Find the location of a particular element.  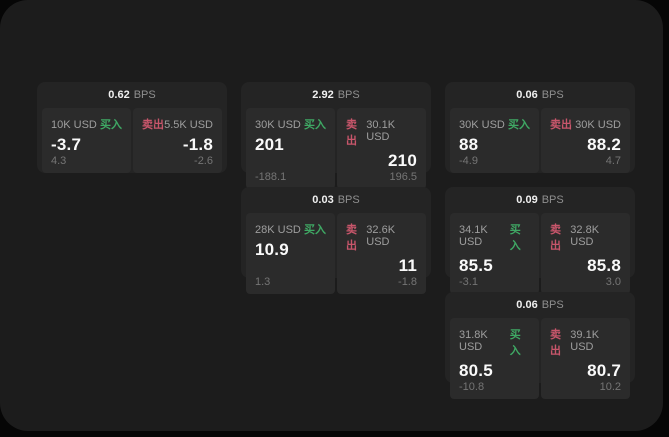

buy-notional: 34.1K USD is located at coordinates (473, 236).